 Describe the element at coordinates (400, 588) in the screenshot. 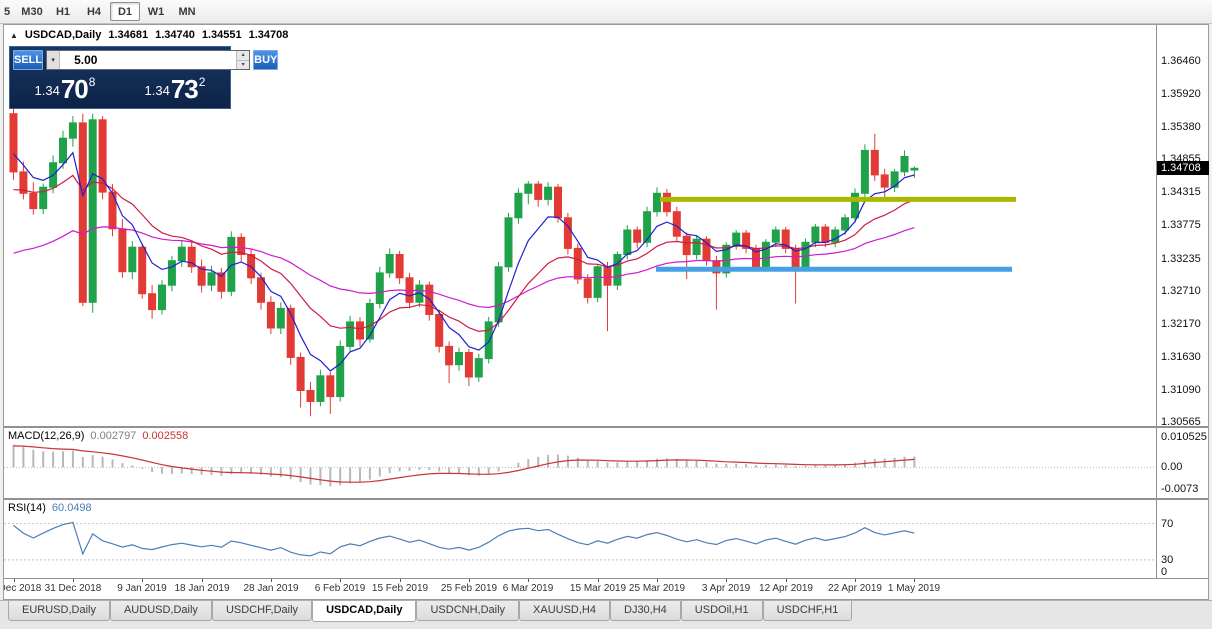

I see `date-label: 15 Feb 2019` at that location.